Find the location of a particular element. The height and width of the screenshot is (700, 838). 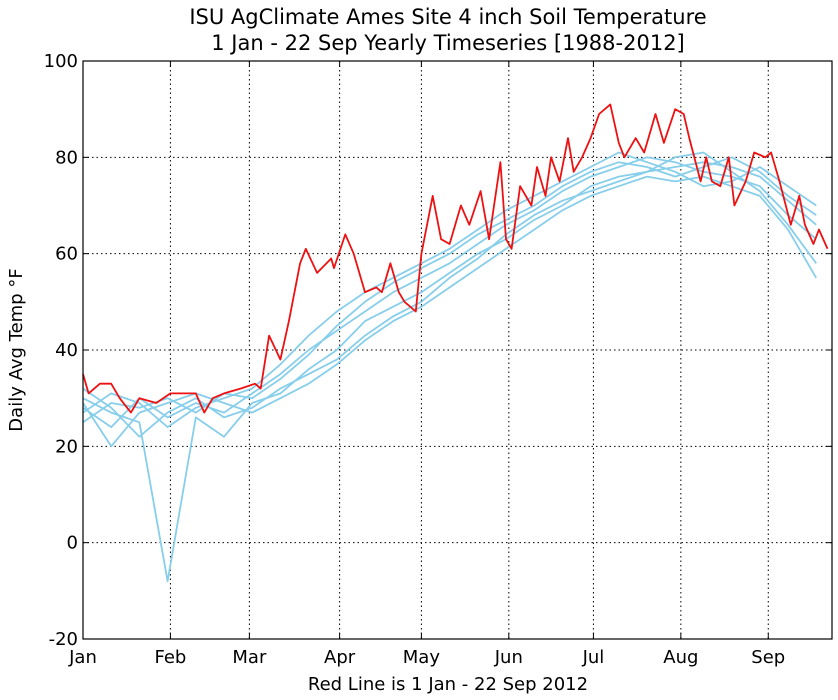

x-tick-label: Jan is located at coordinates (82, 657).